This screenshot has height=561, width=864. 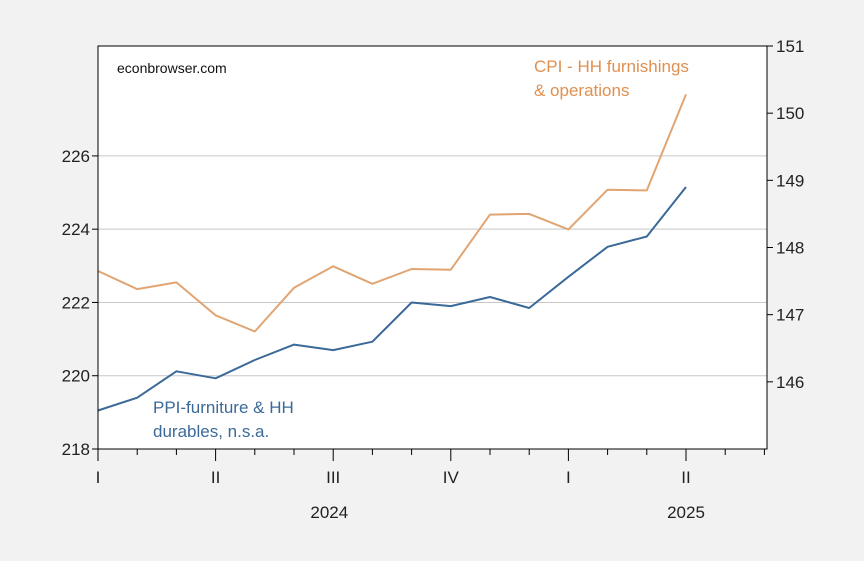 What do you see at coordinates (790, 113) in the screenshot?
I see `right-tick-label: 150` at bounding box center [790, 113].